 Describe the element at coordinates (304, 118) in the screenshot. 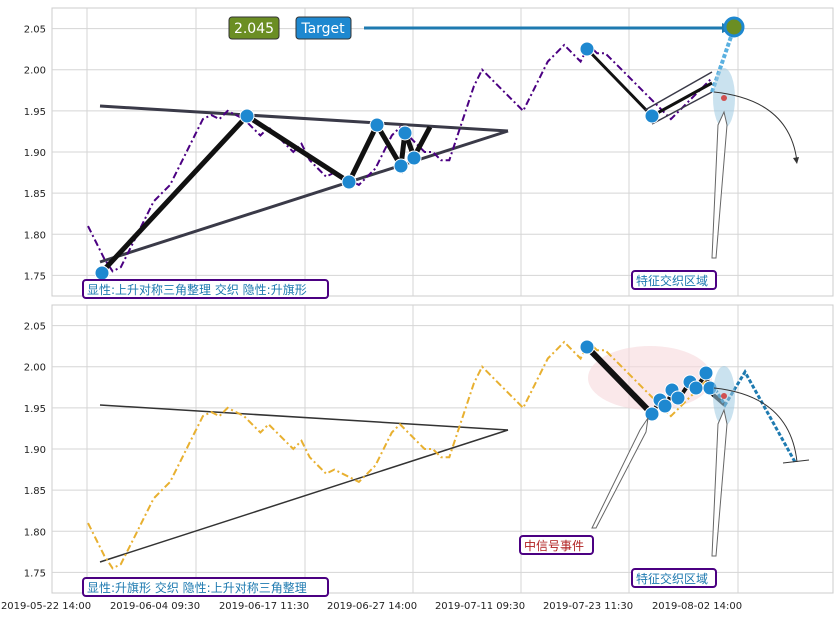

I see `triangle-upper-line` at that location.